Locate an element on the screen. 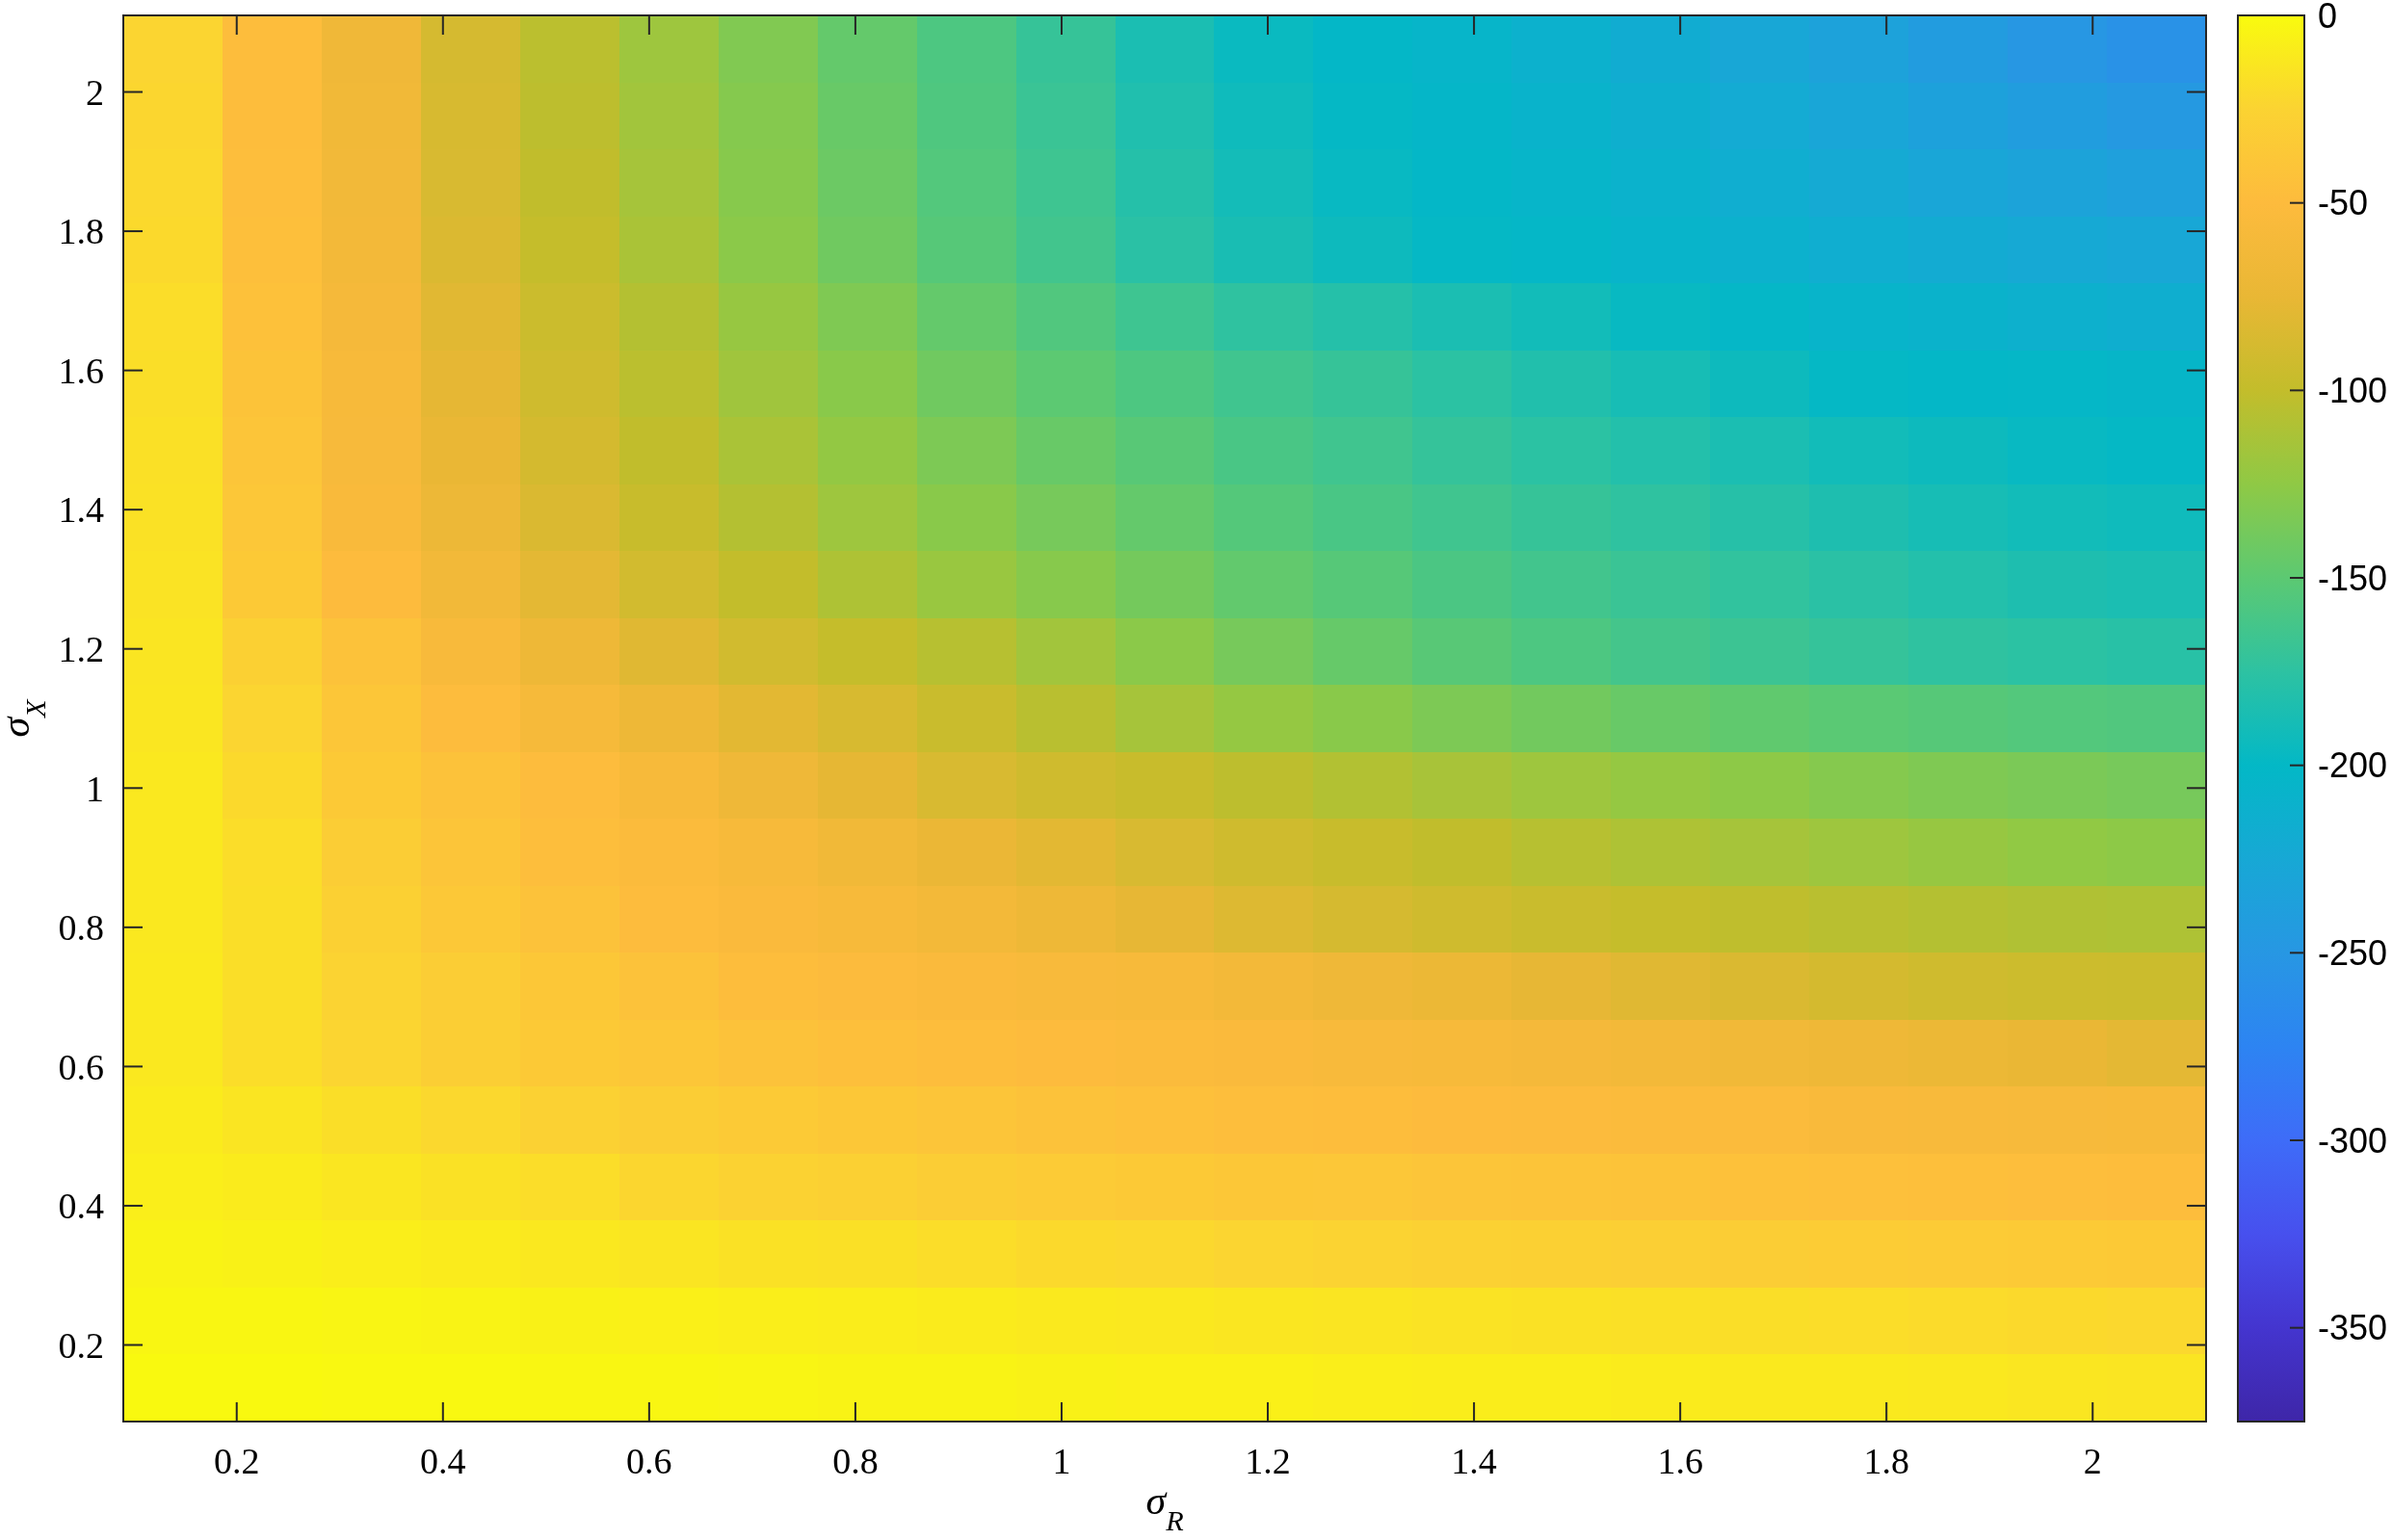 The width and height of the screenshot is (2392, 1540). x-tick-label: 1.6 is located at coordinates (1680, 1461).